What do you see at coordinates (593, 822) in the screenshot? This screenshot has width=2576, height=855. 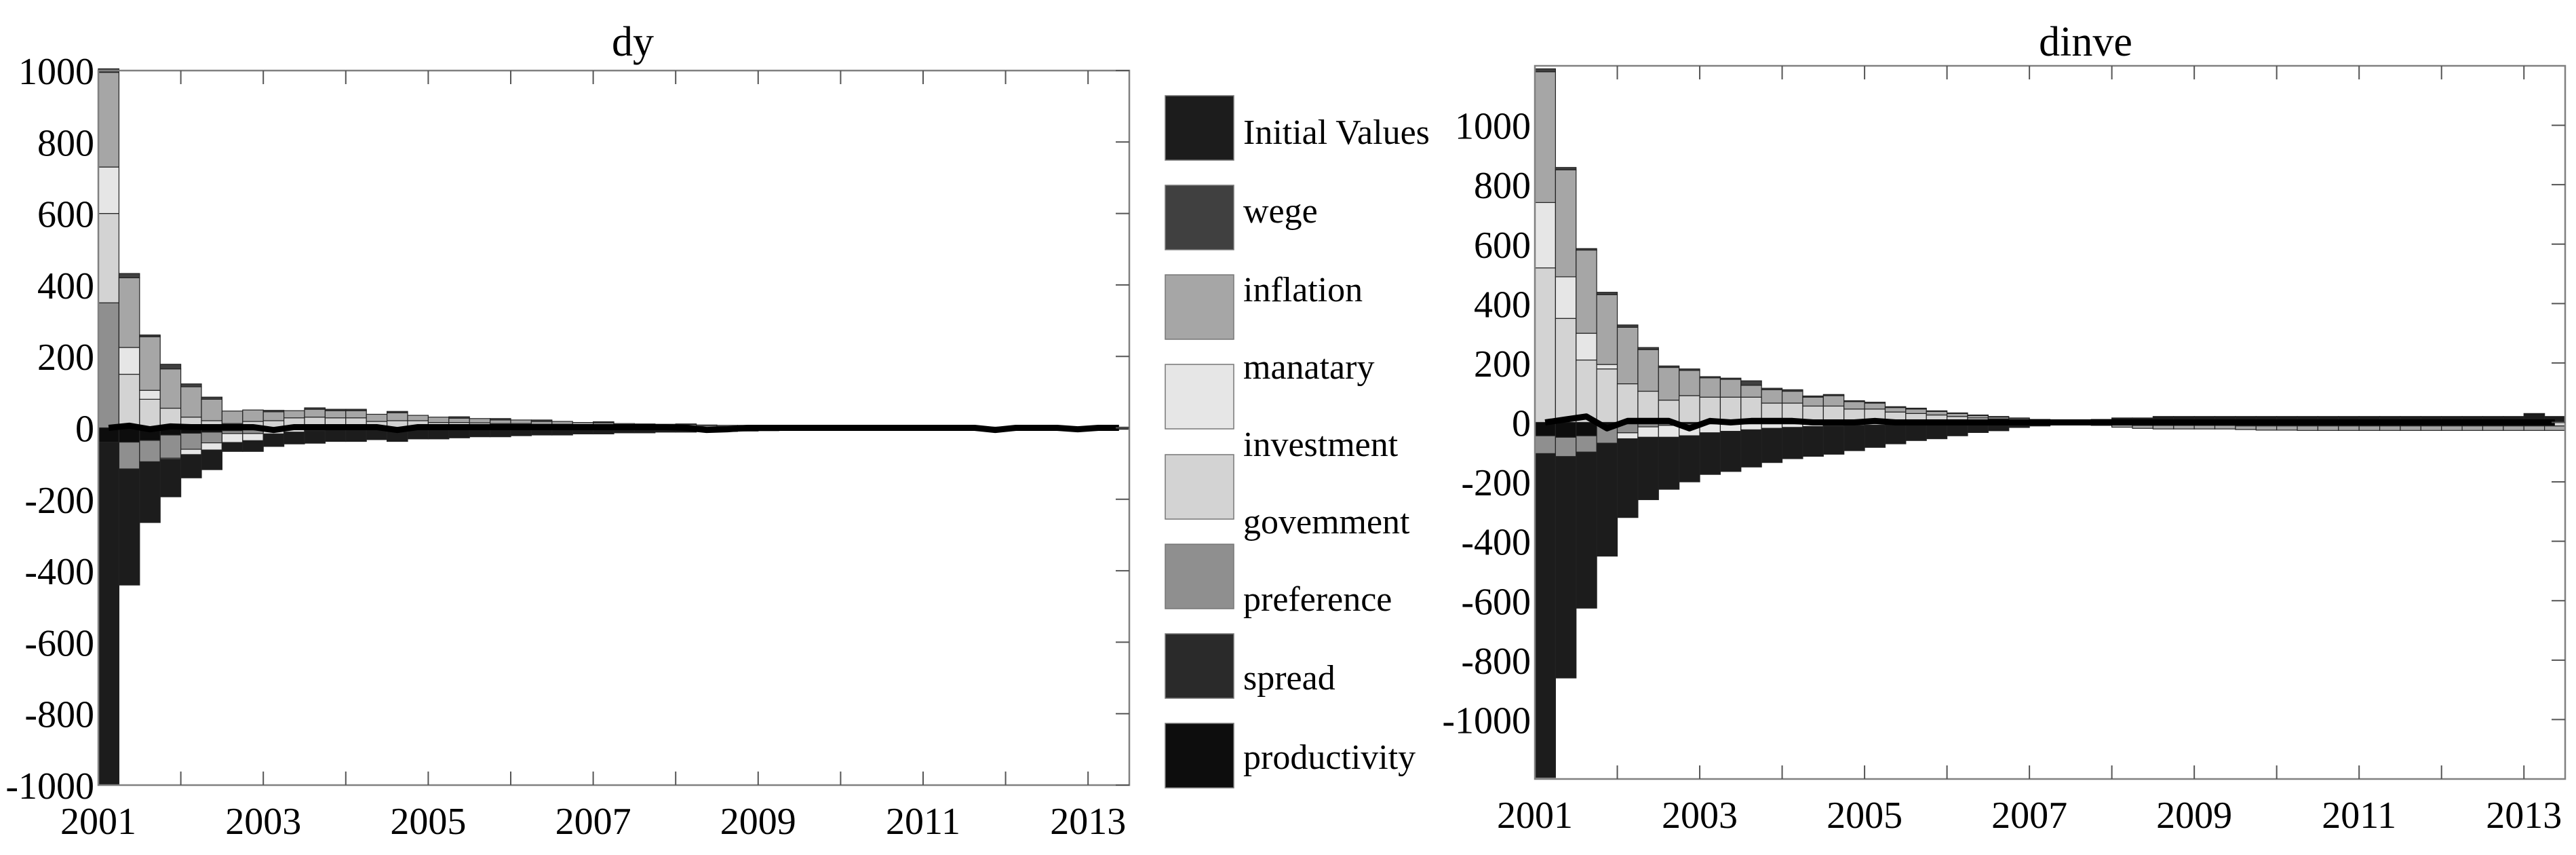 I see `dy-x-tick-label: 2007` at bounding box center [593, 822].